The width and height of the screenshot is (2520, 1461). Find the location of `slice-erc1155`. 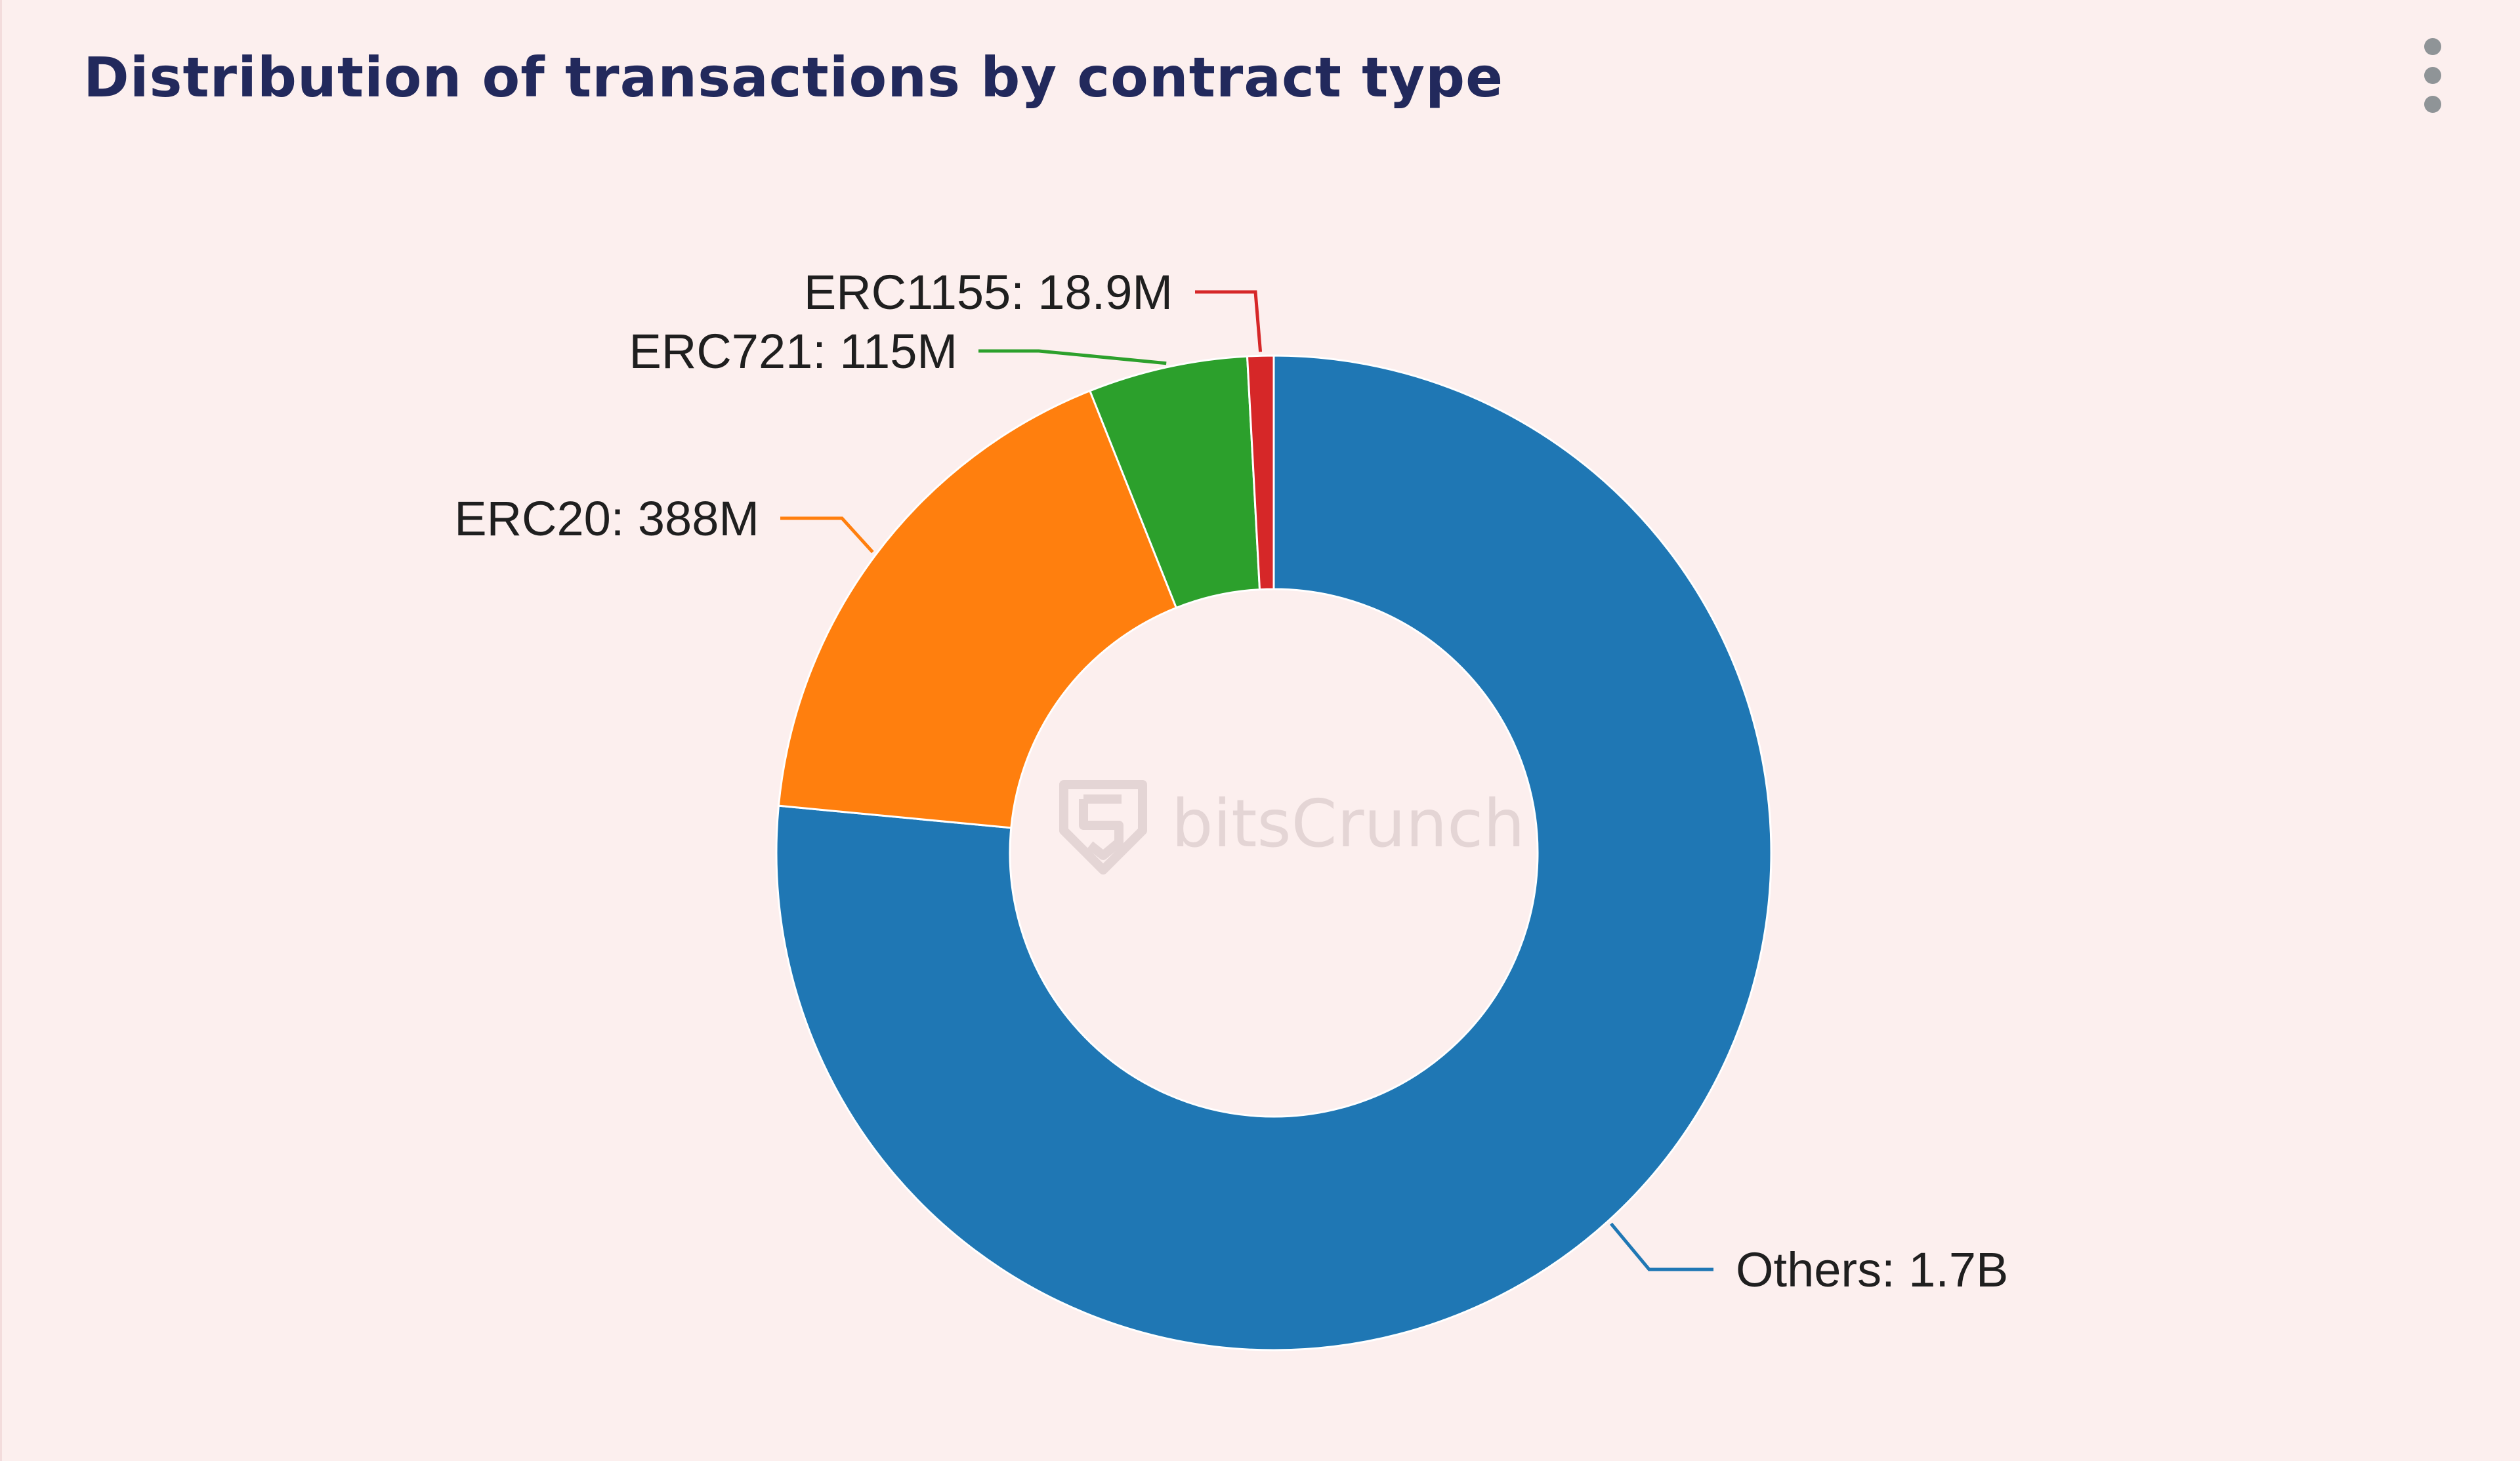

slice-erc1155 is located at coordinates (1260, 473).